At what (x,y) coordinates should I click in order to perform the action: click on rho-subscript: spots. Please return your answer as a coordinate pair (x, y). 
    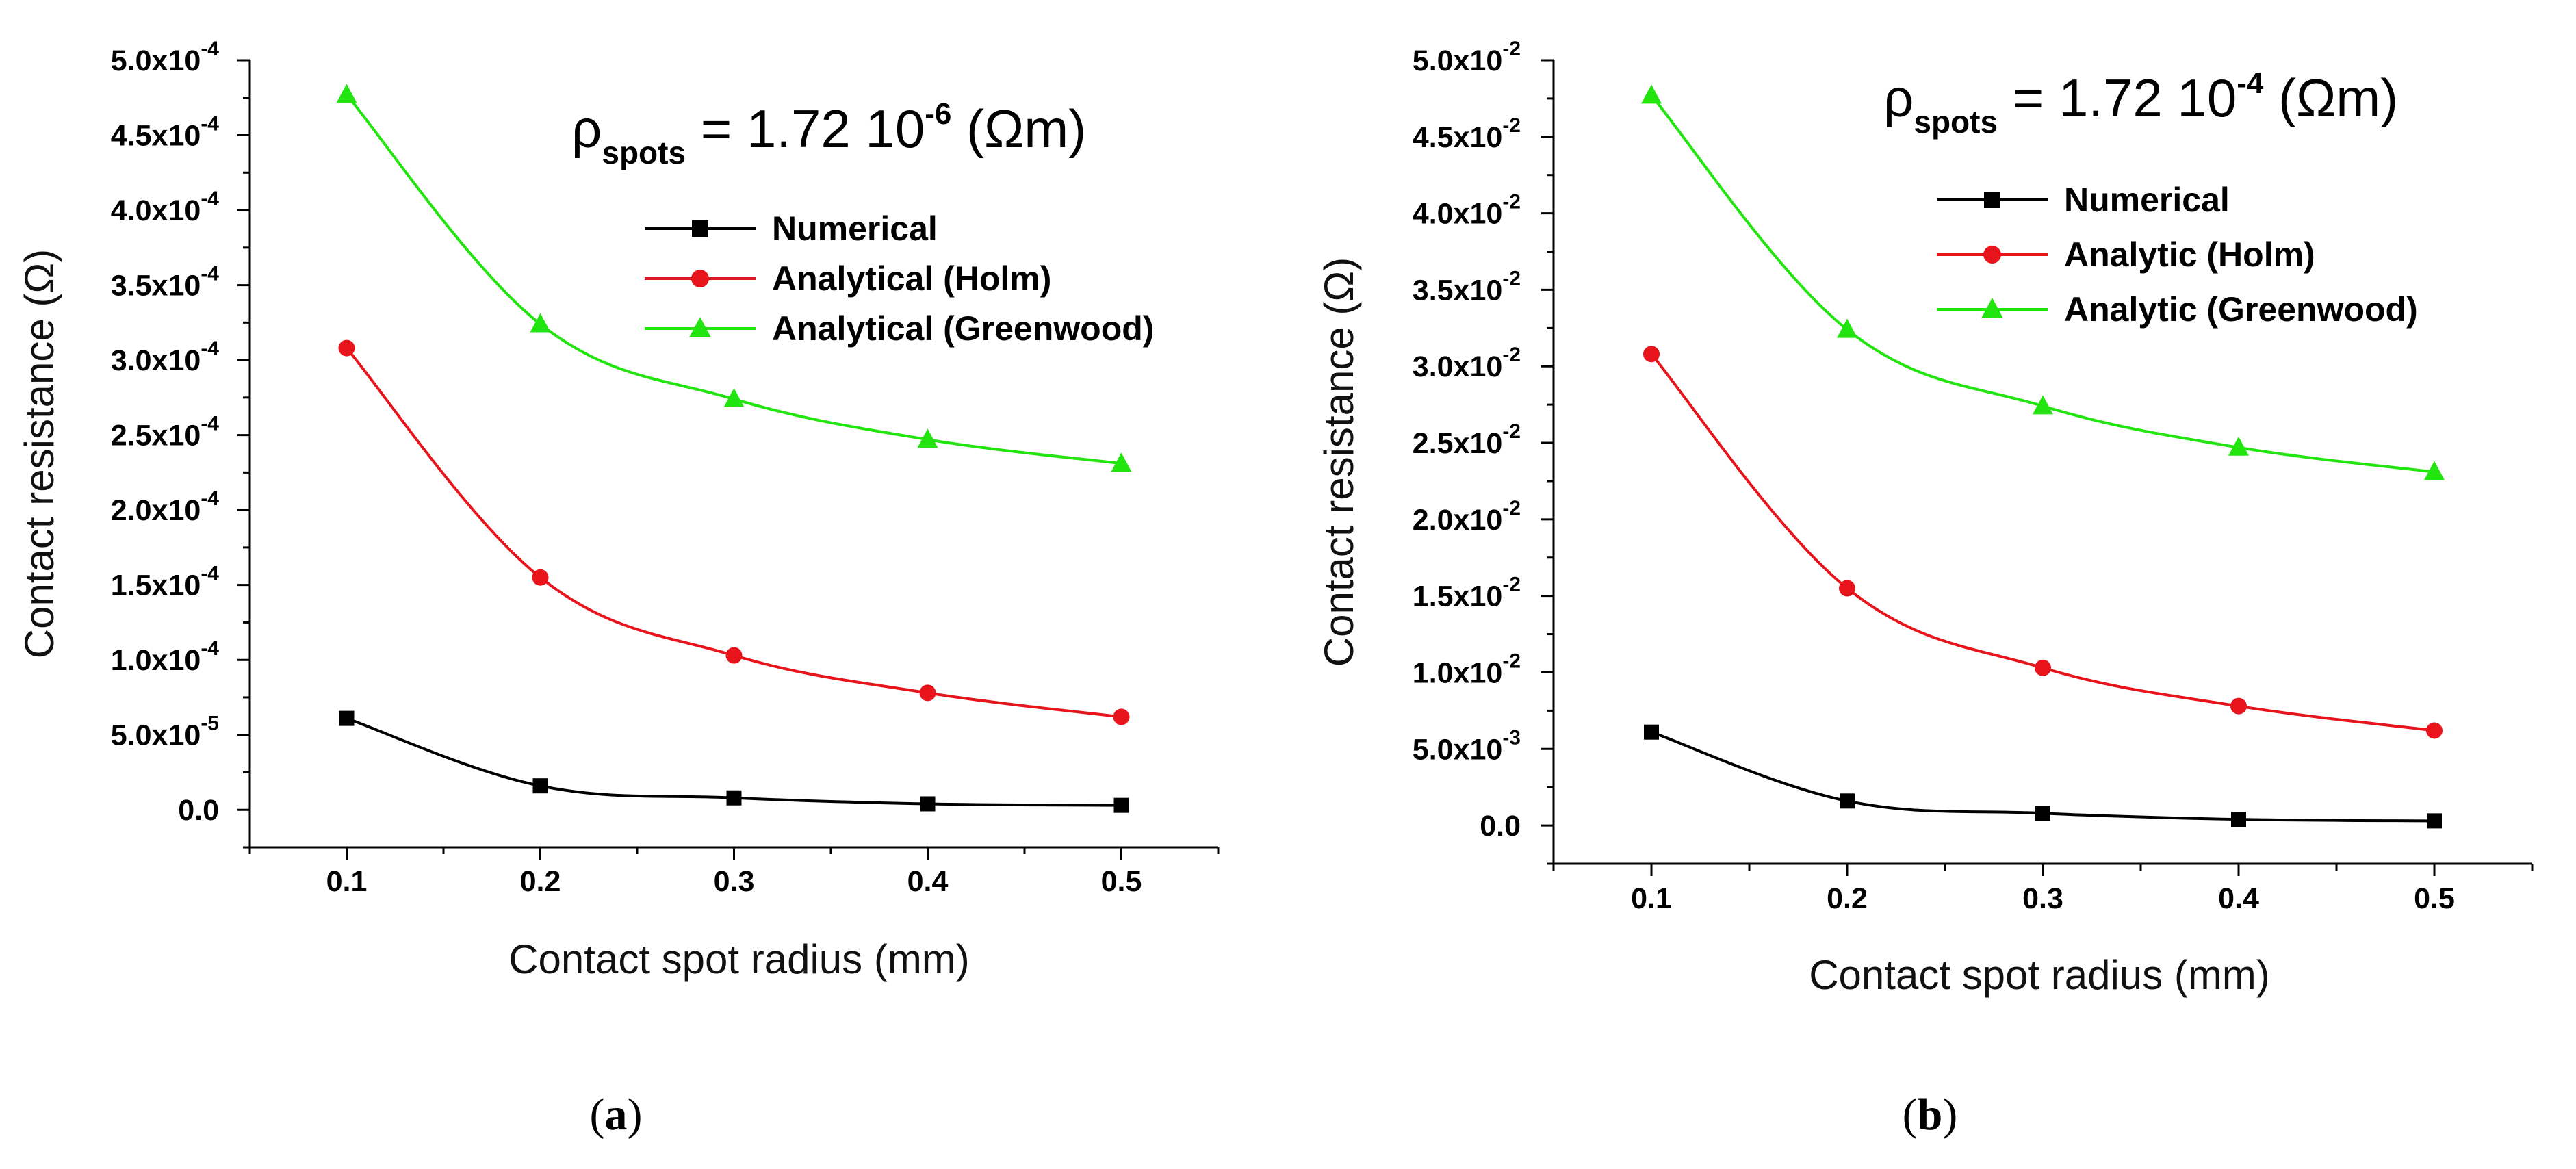
    Looking at the image, I should click on (644, 152).